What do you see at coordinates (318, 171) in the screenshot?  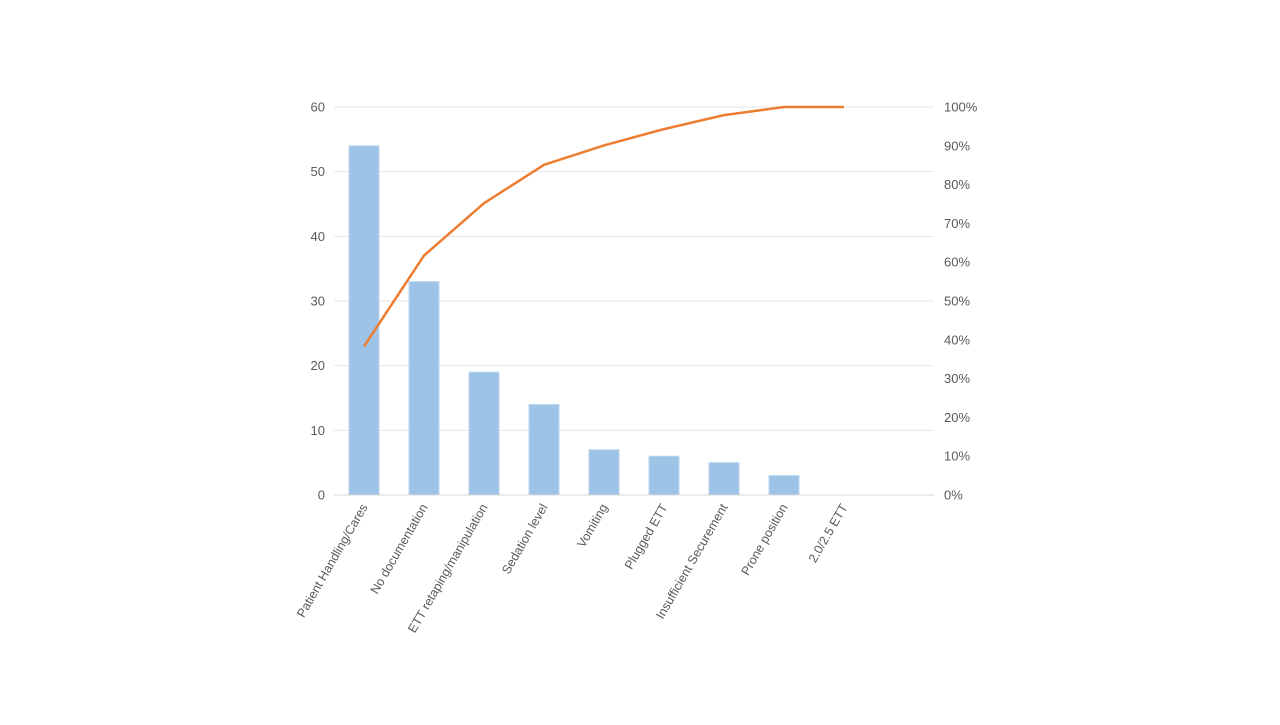 I see `left-tick-label: 50` at bounding box center [318, 171].